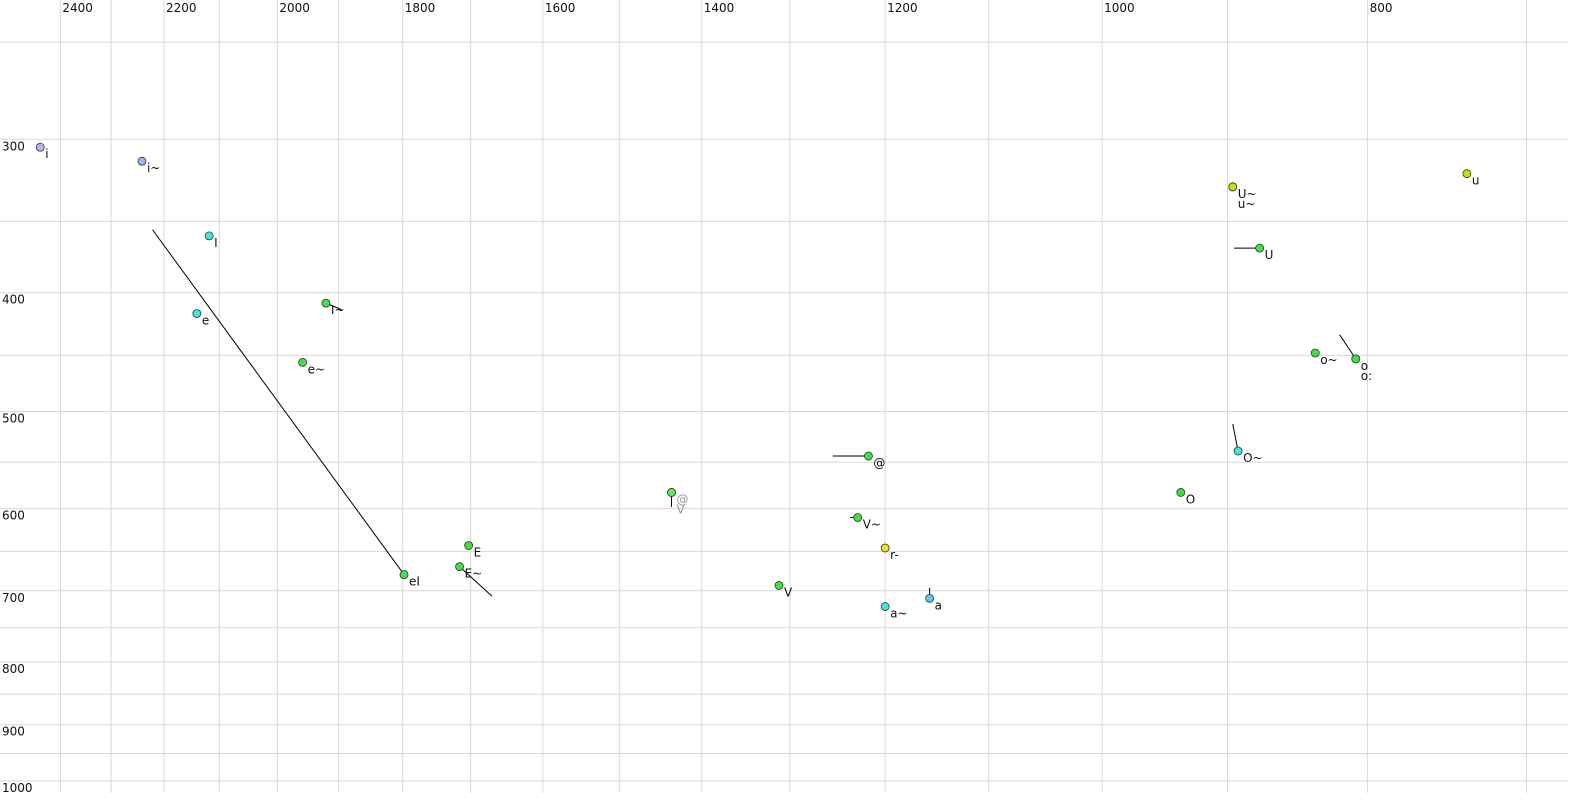  I want to click on point-label: u, so click(1476, 181).